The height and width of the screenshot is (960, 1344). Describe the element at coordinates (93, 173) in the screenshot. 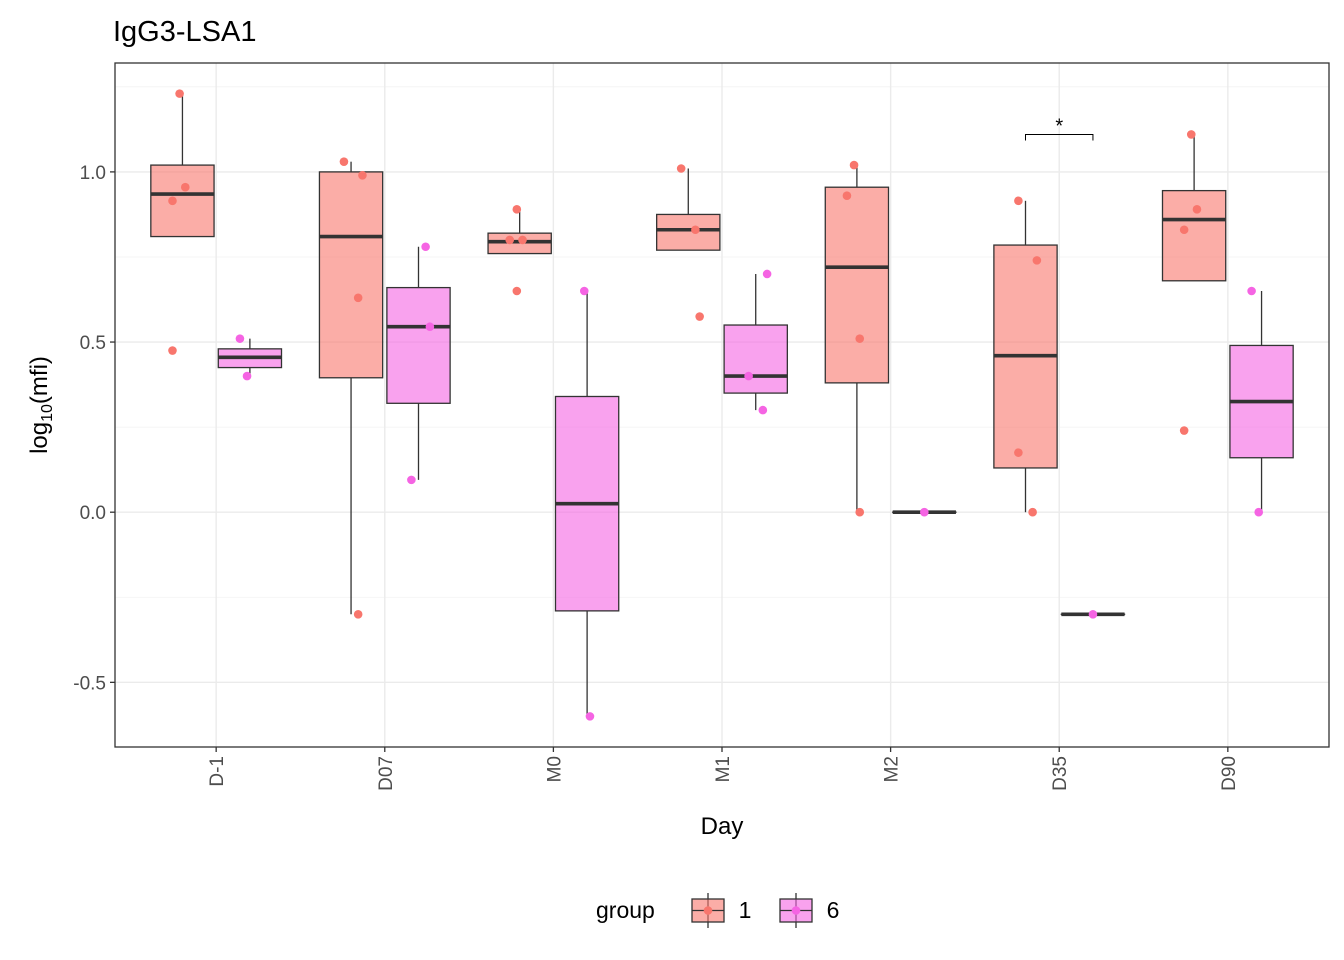

I see `y-tick-label: 1.0` at that location.